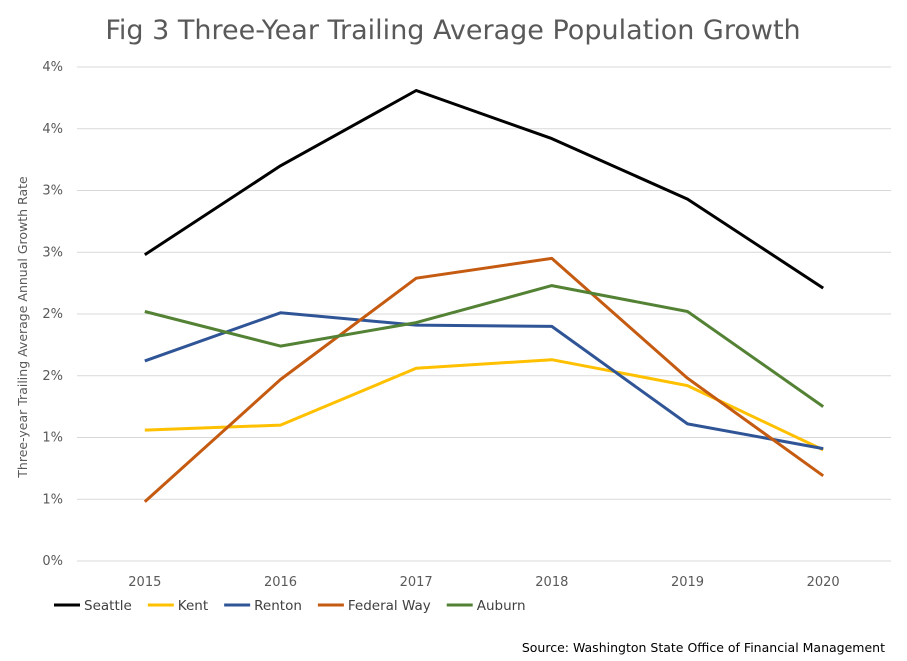 The image size is (907, 661). I want to click on series-line-auburn, so click(484, 346).